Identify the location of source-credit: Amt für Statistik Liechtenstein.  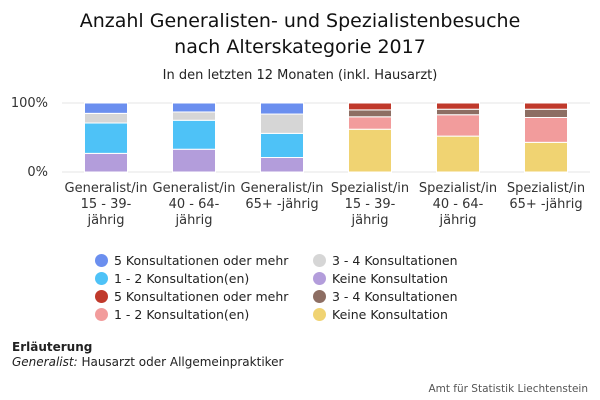
(508, 389).